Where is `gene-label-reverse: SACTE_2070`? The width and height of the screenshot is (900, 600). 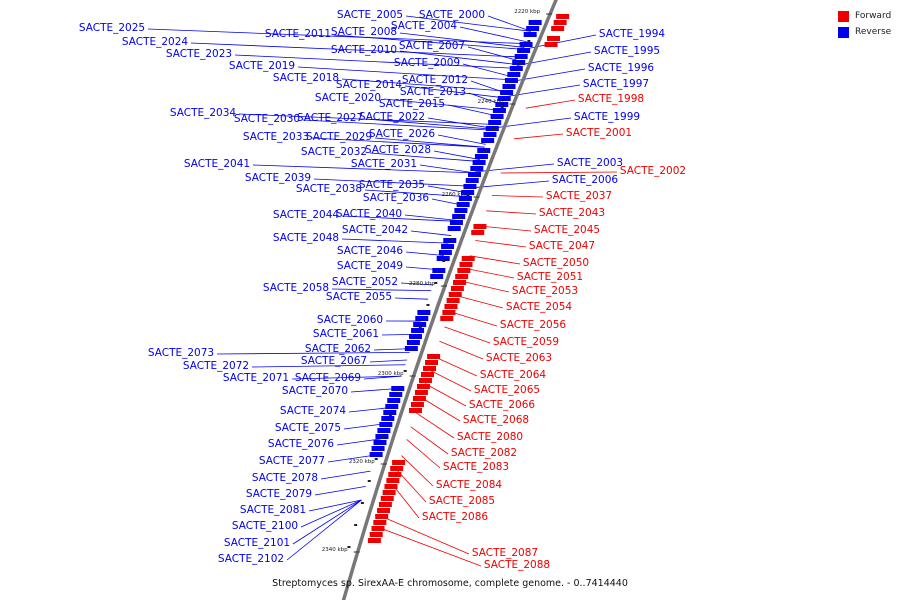
gene-label-reverse: SACTE_2070 is located at coordinates (315, 391).